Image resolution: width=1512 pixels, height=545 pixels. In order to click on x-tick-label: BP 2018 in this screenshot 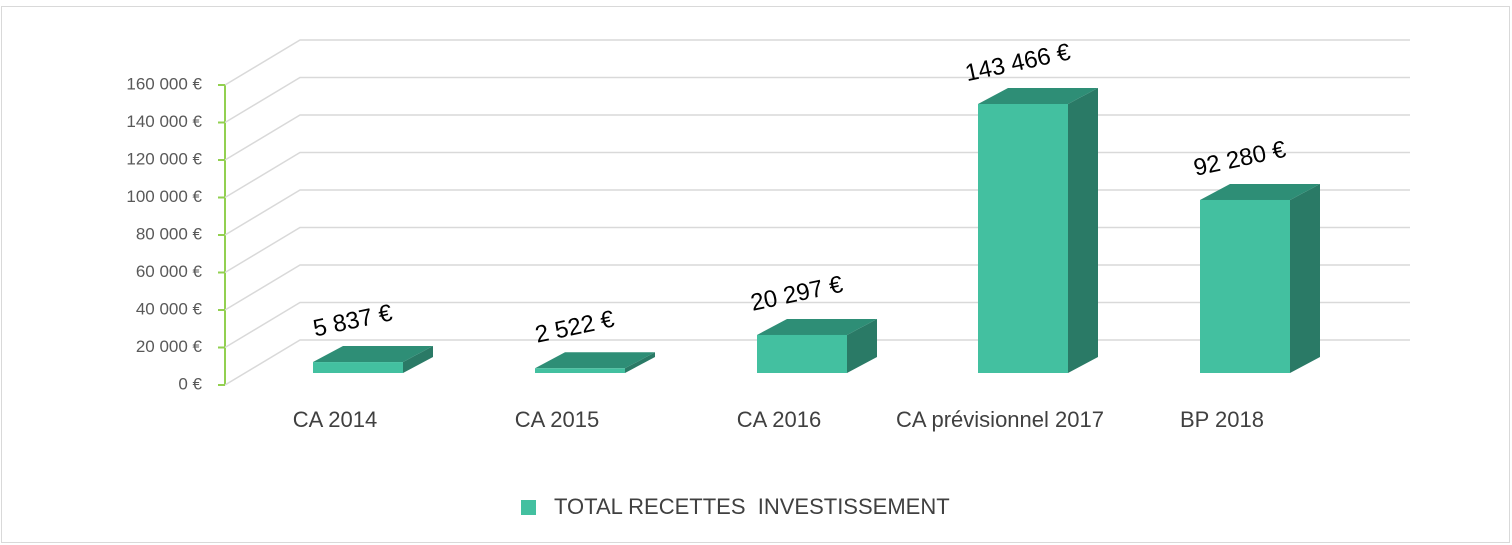, I will do `click(1221, 419)`.